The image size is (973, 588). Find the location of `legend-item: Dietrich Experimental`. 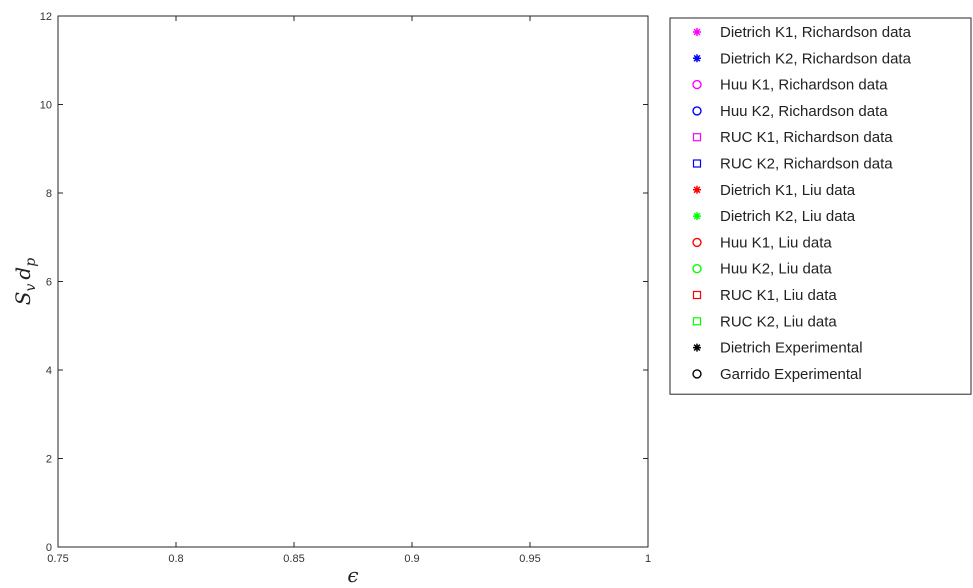

legend-item: Dietrich Experimental is located at coordinates (778, 348).